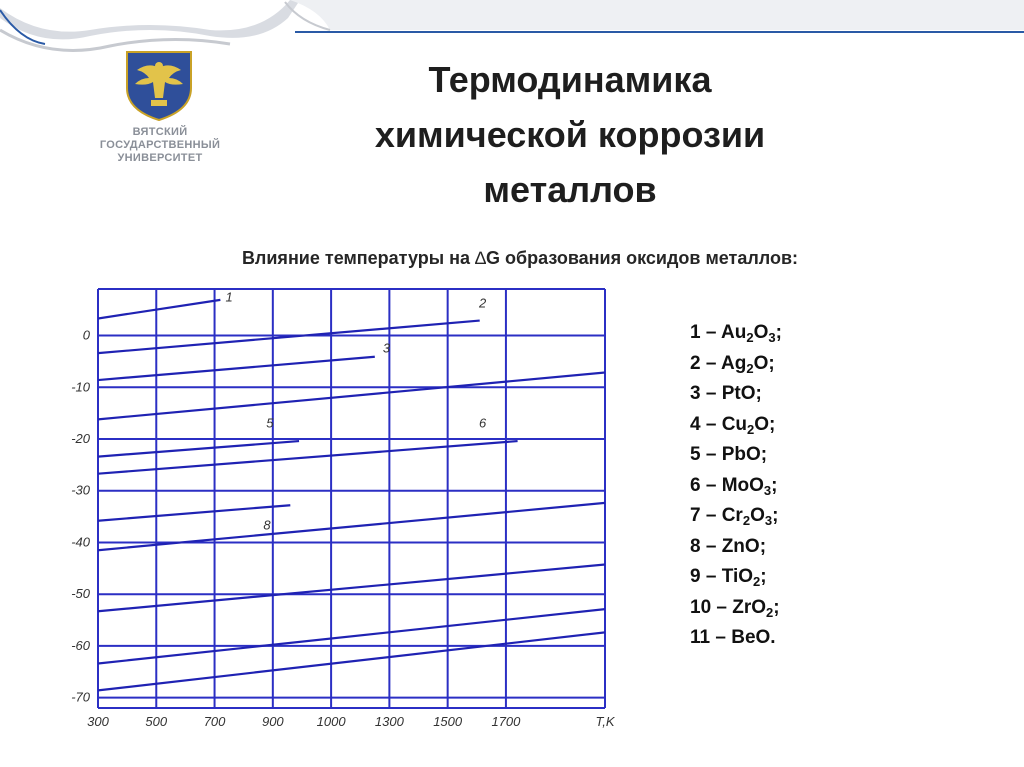 Image resolution: width=1024 pixels, height=767 pixels. What do you see at coordinates (87, 335) in the screenshot?
I see `y-tick-label: 0` at bounding box center [87, 335].